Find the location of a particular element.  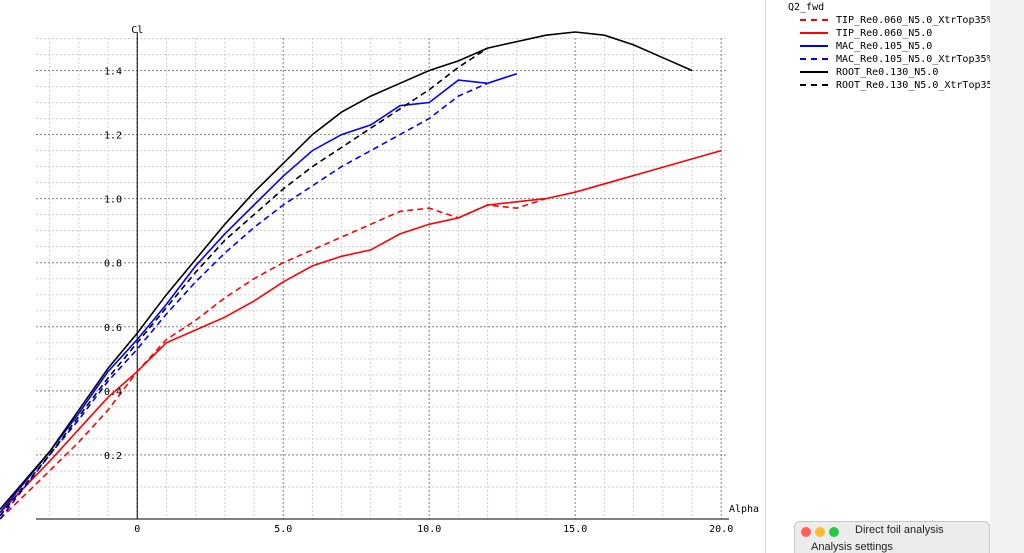

legend-label: TIP_Re0.060_N5.0_XtrTop35% is located at coordinates (914, 20).